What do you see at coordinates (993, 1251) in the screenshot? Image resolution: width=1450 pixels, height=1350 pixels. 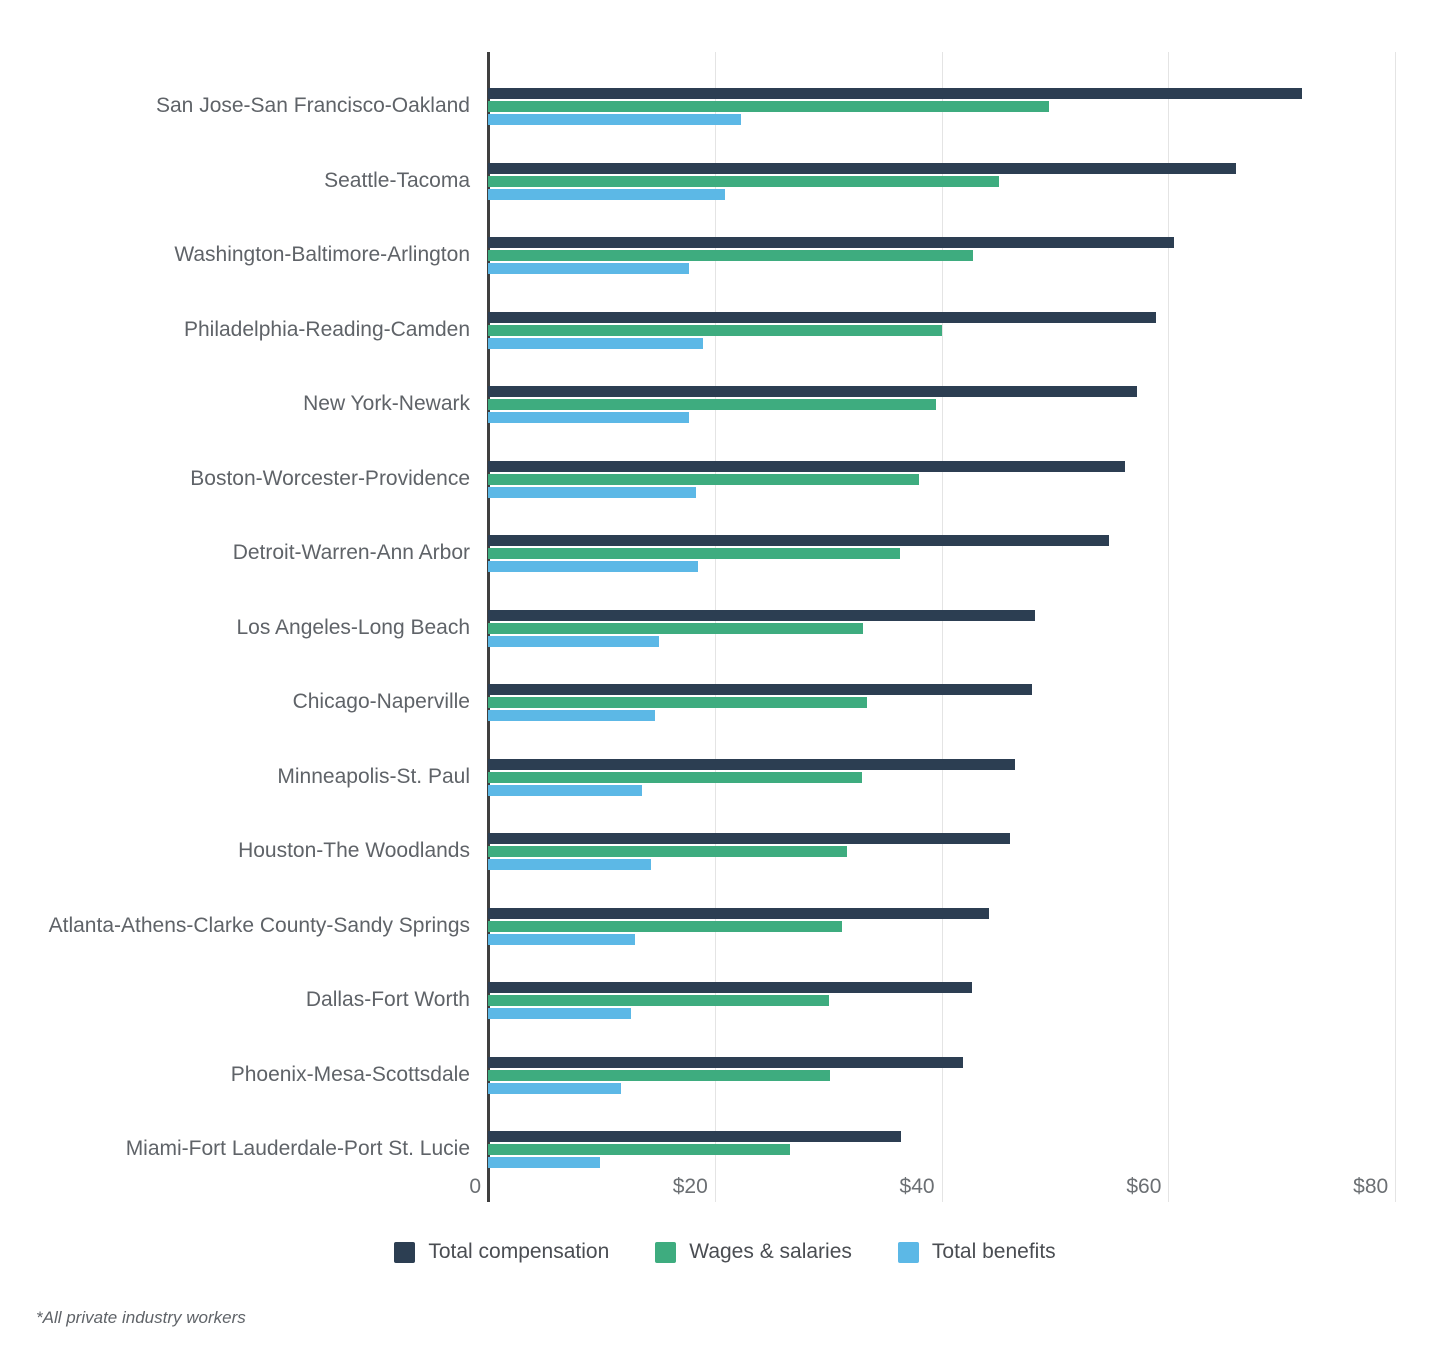 I see `legend-label: Total benefits` at bounding box center [993, 1251].